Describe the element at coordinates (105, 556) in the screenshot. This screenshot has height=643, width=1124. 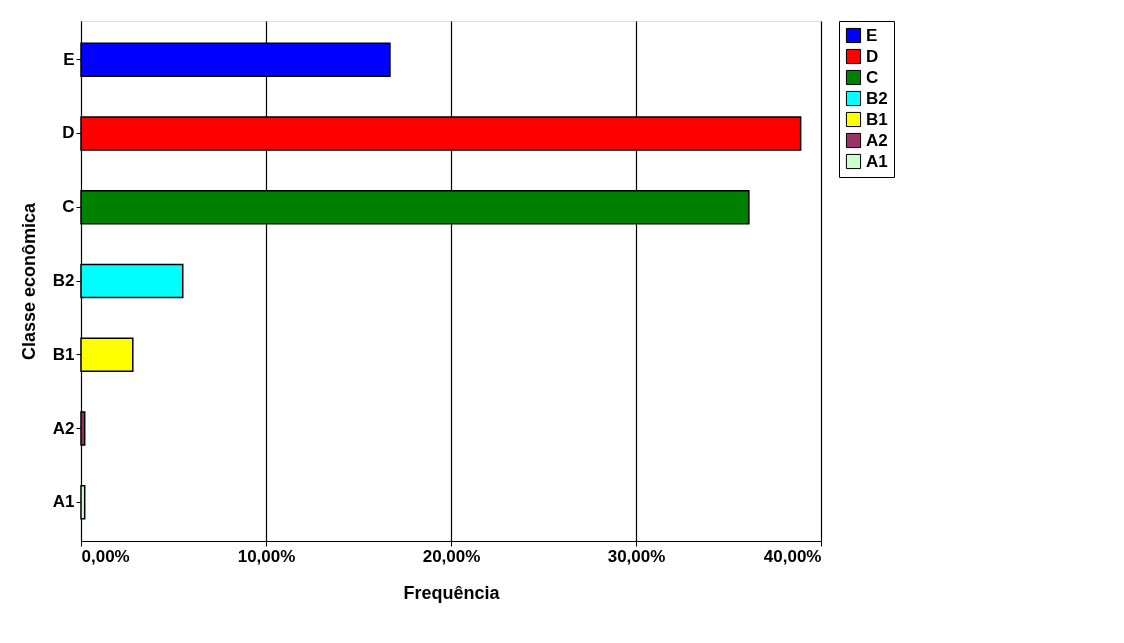
I see `x-tick-label: 0,00%` at that location.